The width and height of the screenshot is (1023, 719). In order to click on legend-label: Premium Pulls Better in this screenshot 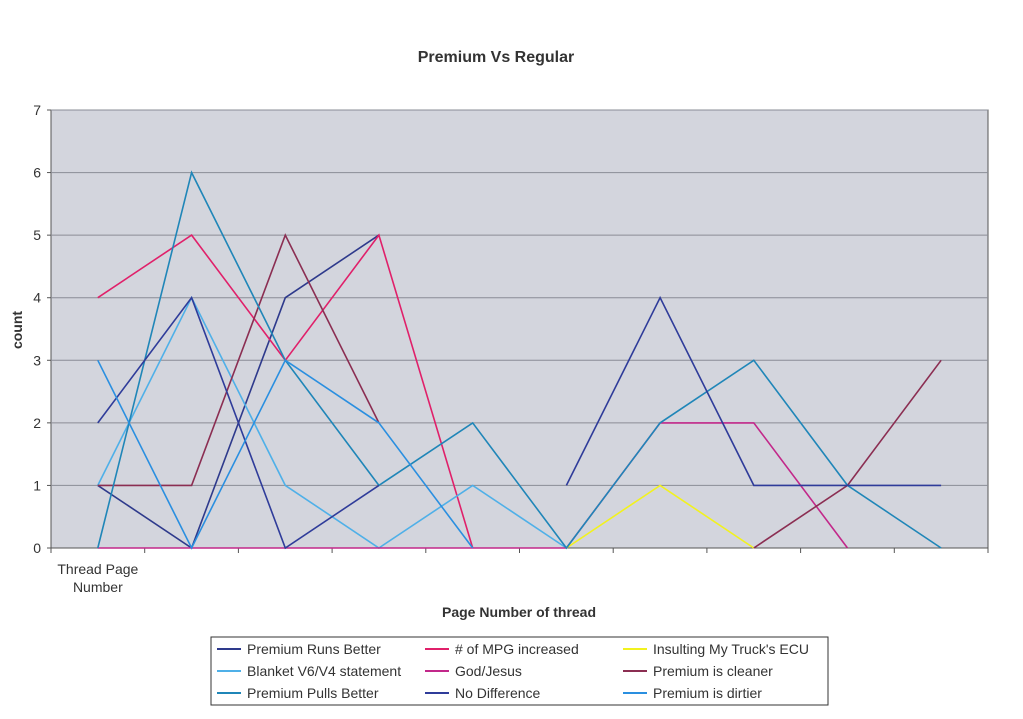, I will do `click(313, 693)`.